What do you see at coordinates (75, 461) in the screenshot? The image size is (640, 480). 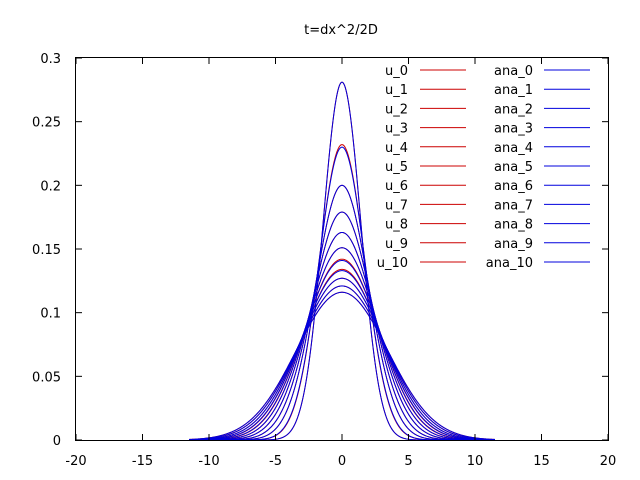 I see `x-tick-label: -20` at bounding box center [75, 461].